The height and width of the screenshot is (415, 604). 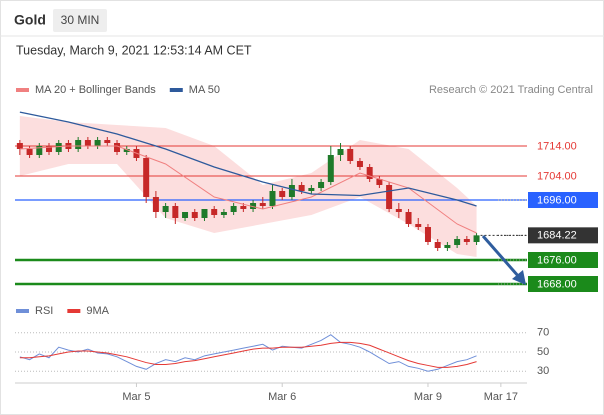 What do you see at coordinates (557, 176) in the screenshot?
I see `level-label: 1704.00` at bounding box center [557, 176].